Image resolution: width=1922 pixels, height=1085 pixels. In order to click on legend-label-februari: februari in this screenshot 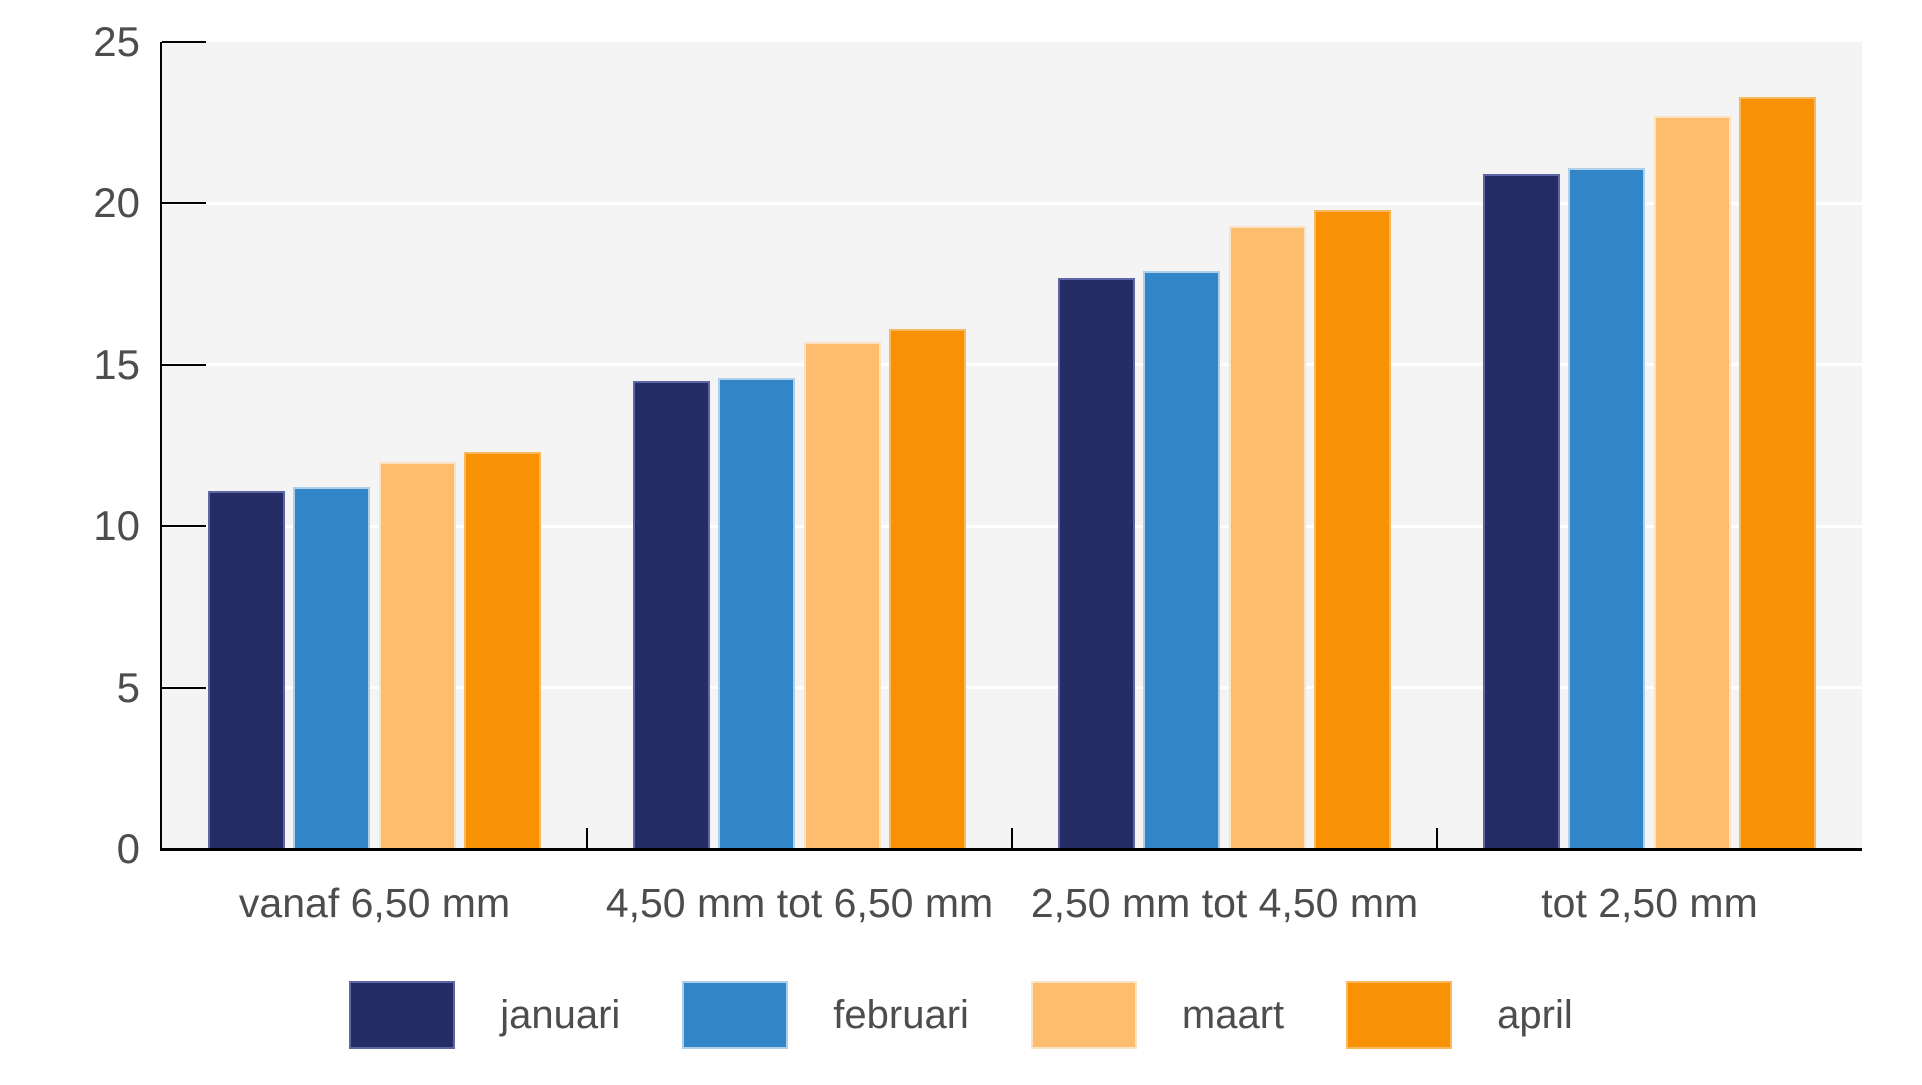, I will do `click(901, 1015)`.